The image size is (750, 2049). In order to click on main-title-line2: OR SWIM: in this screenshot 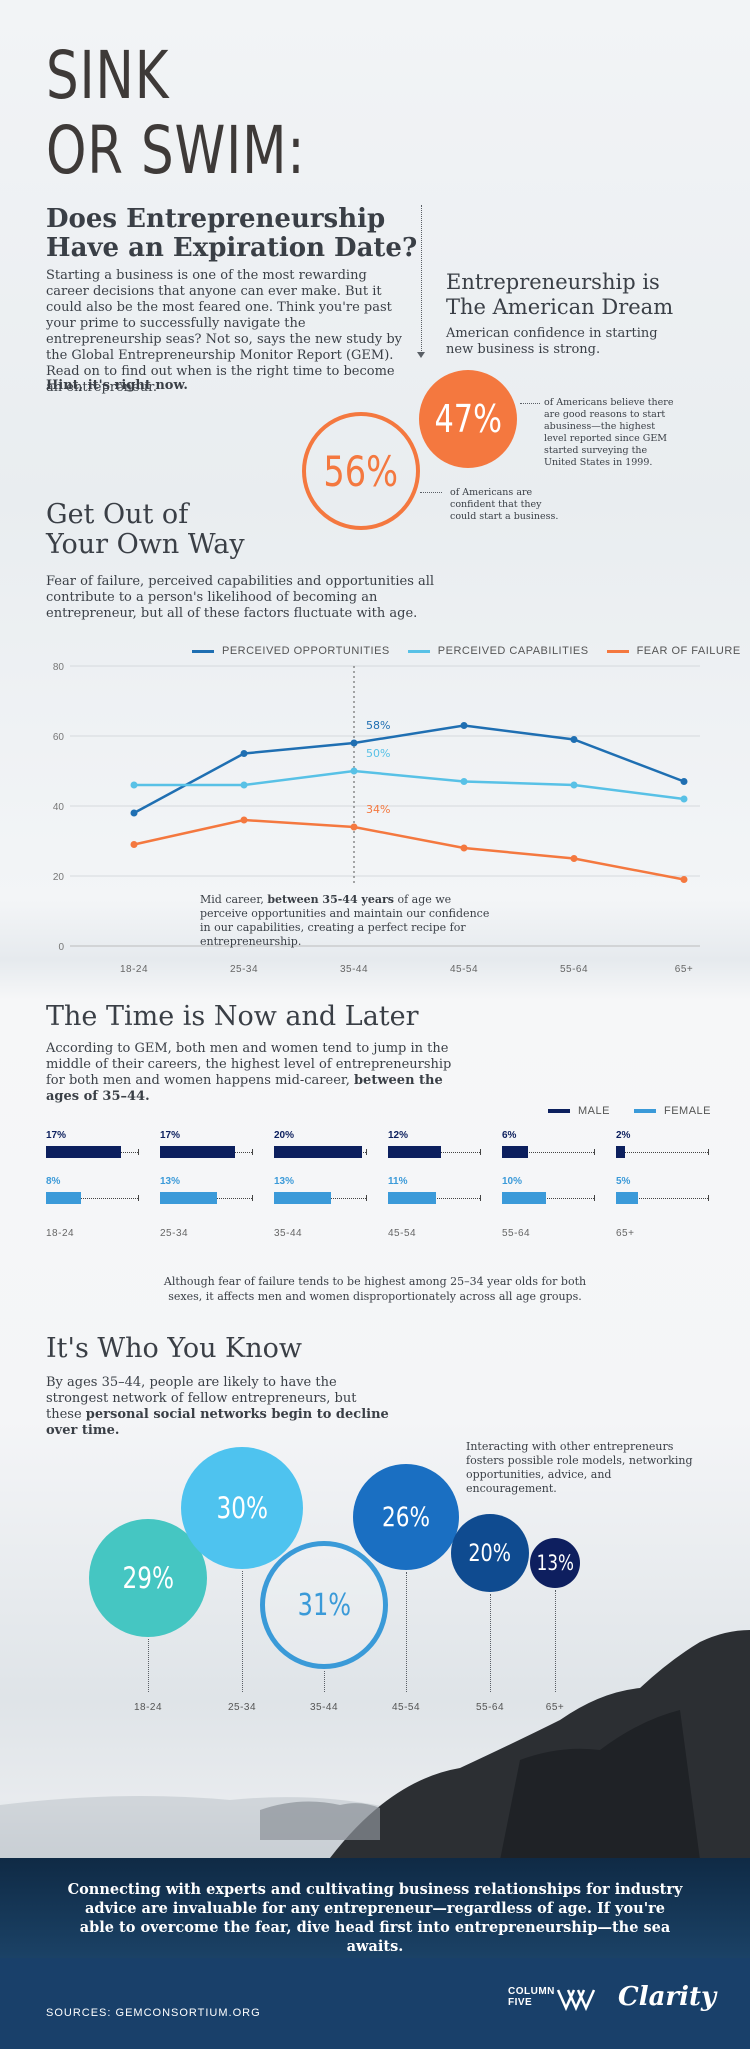, I will do `click(176, 150)`.